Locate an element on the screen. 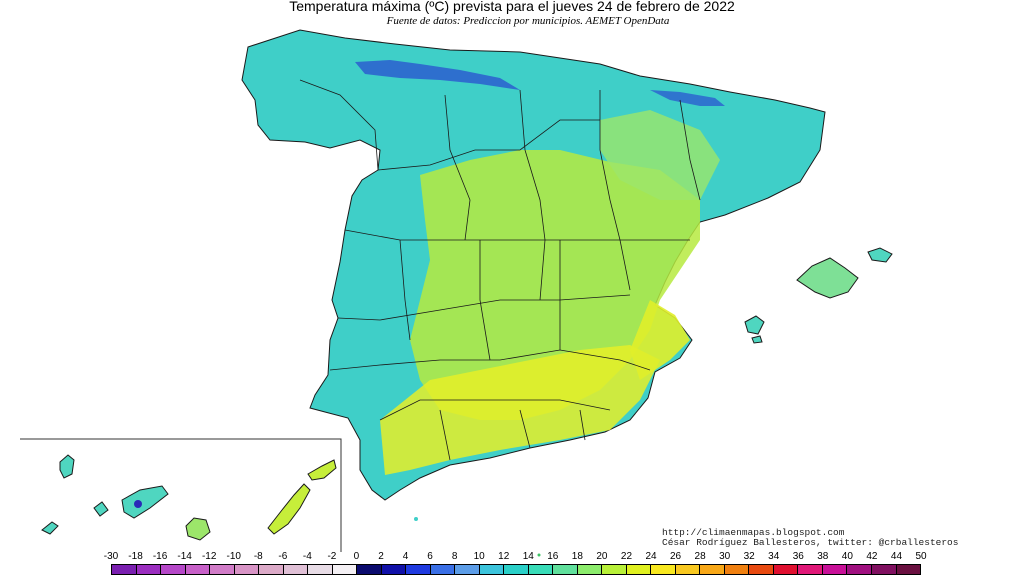  legend-label: 10 is located at coordinates (479, 556).